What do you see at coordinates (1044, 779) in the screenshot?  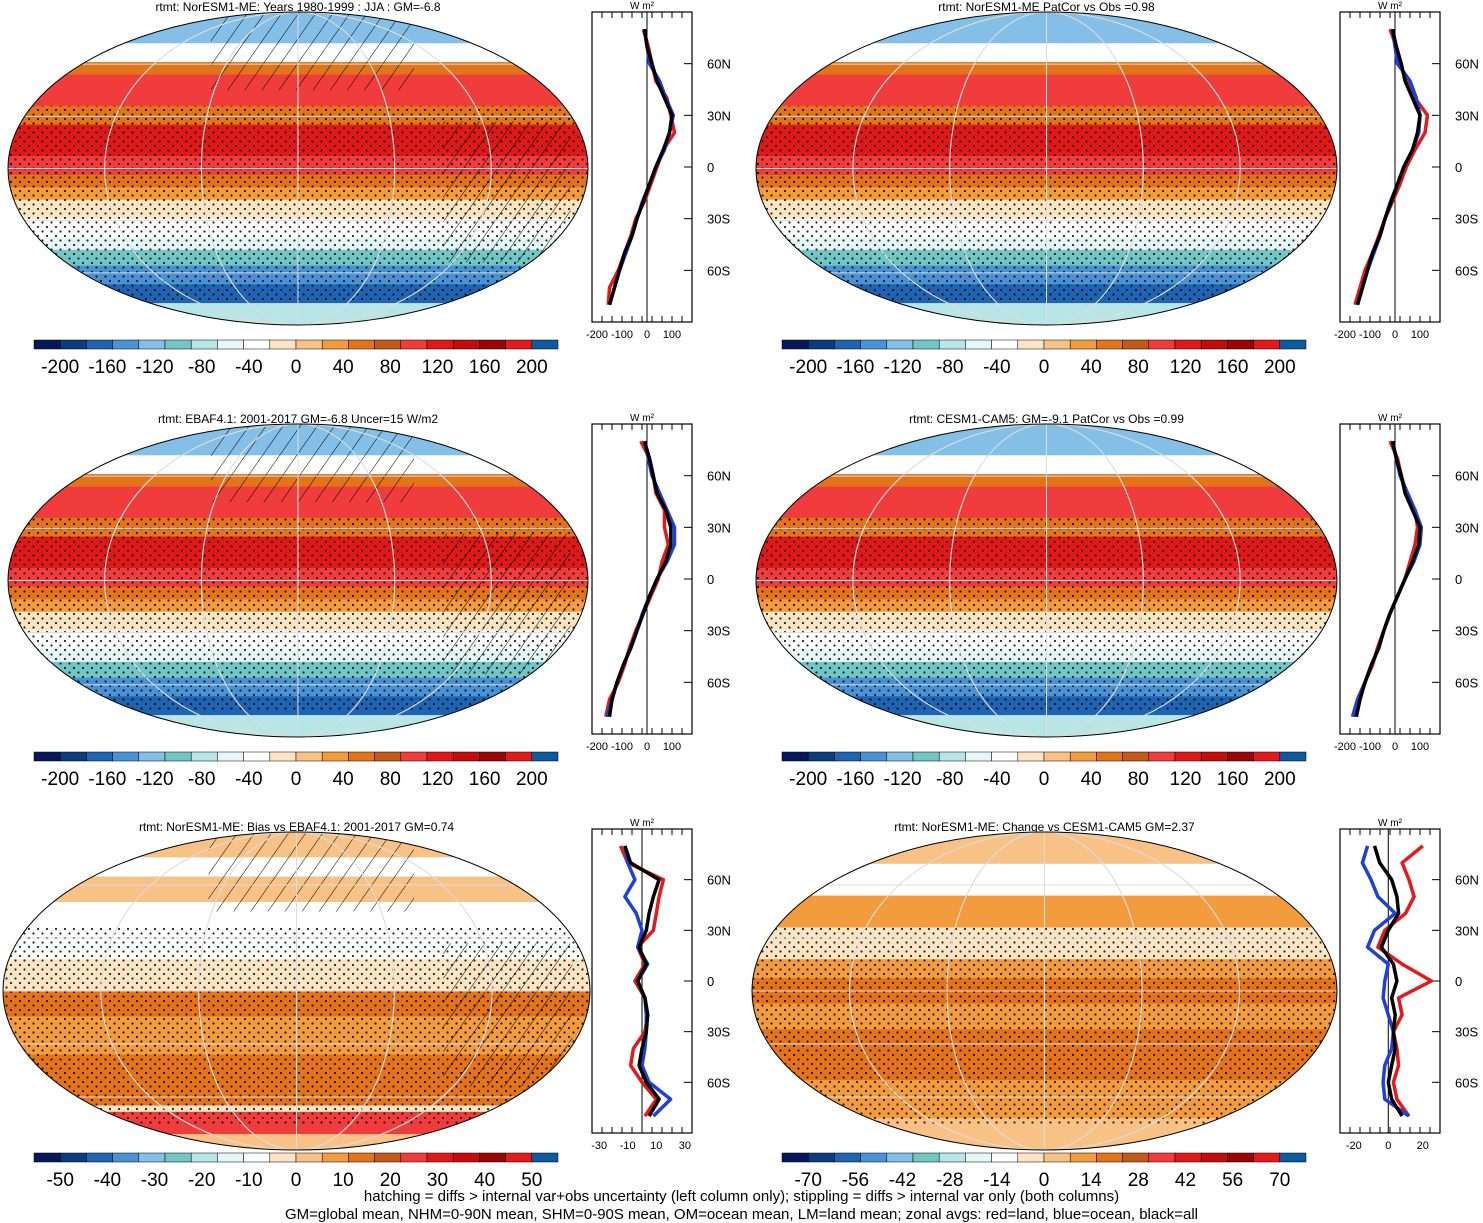 I see `colorbar-tick-label: 0` at bounding box center [1044, 779].